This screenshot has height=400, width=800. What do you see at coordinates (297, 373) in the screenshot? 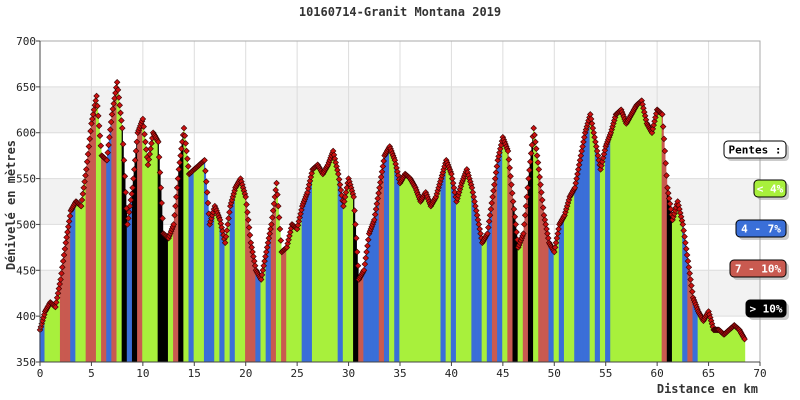
I see `x-tick-label: 25` at bounding box center [297, 373].